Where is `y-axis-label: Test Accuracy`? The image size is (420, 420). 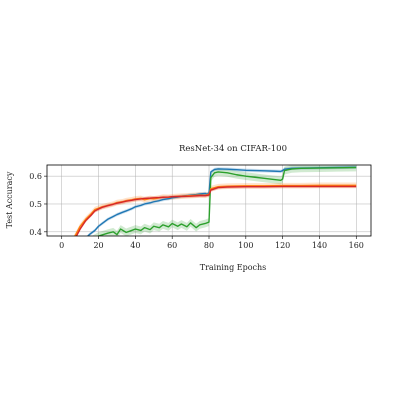
y-axis-label: Test Accuracy is located at coordinates (9, 199).